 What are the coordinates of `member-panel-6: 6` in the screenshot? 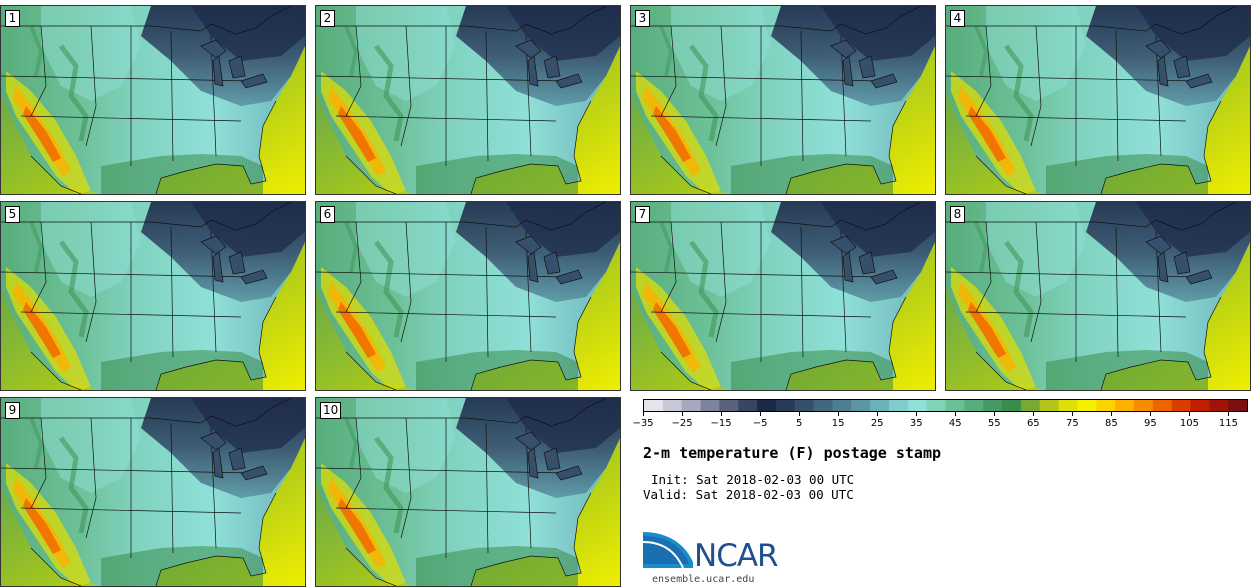 It's located at (468, 296).